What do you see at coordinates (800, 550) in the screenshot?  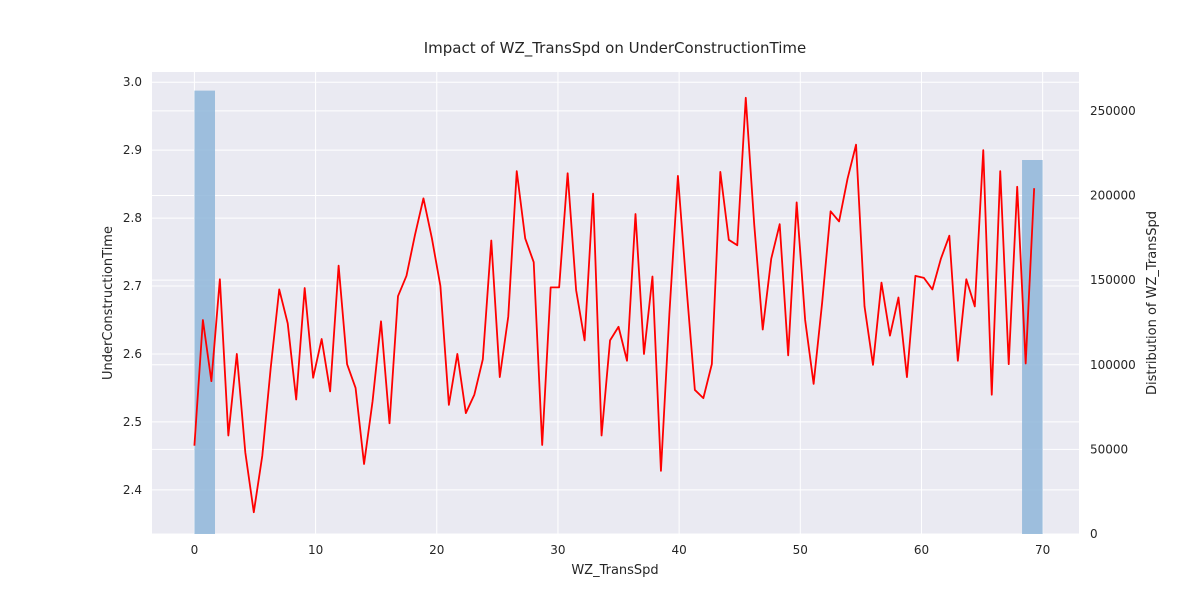 I see `x-tick-label: 50` at bounding box center [800, 550].